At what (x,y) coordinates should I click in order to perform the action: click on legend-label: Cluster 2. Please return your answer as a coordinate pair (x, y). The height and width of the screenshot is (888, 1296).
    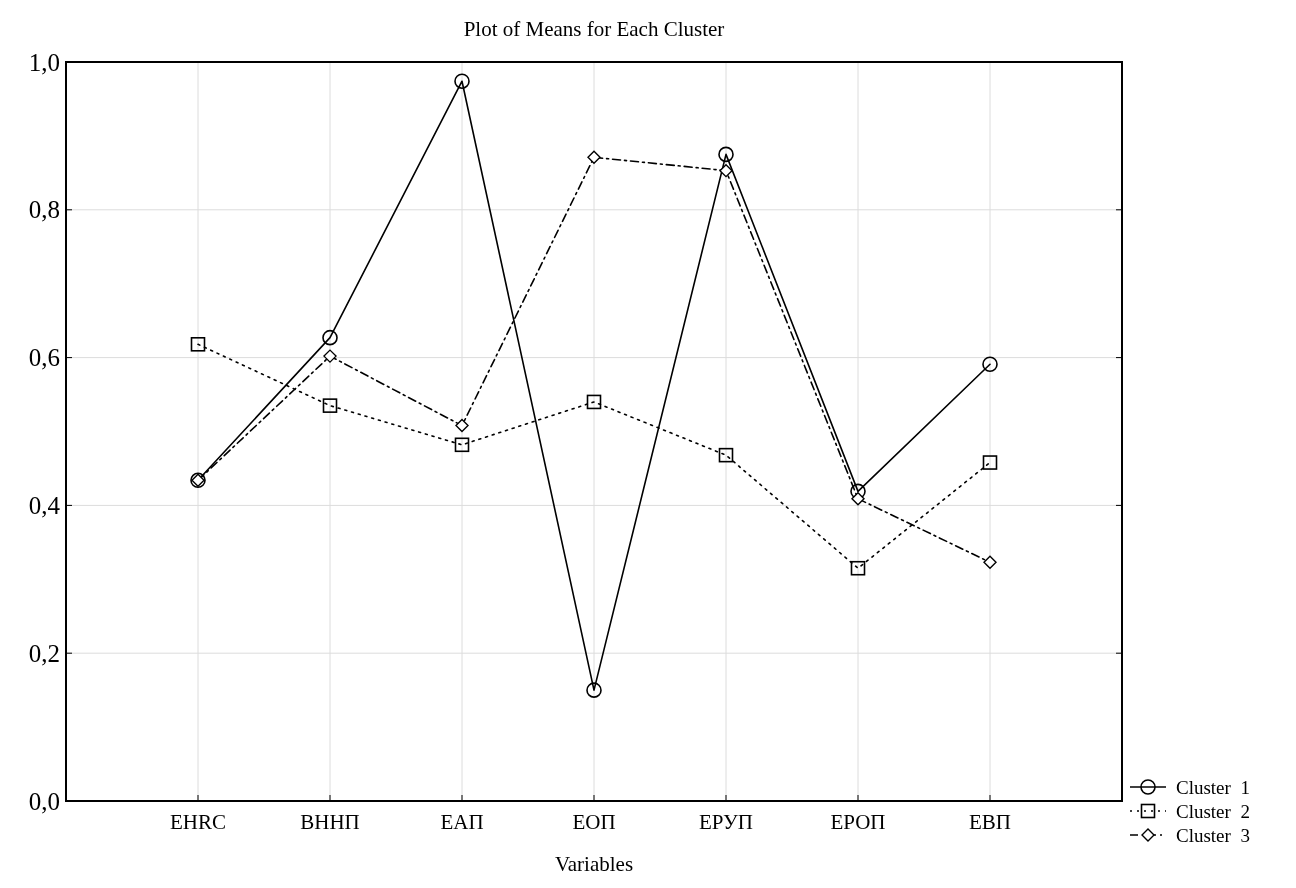
    Looking at the image, I should click on (1213, 811).